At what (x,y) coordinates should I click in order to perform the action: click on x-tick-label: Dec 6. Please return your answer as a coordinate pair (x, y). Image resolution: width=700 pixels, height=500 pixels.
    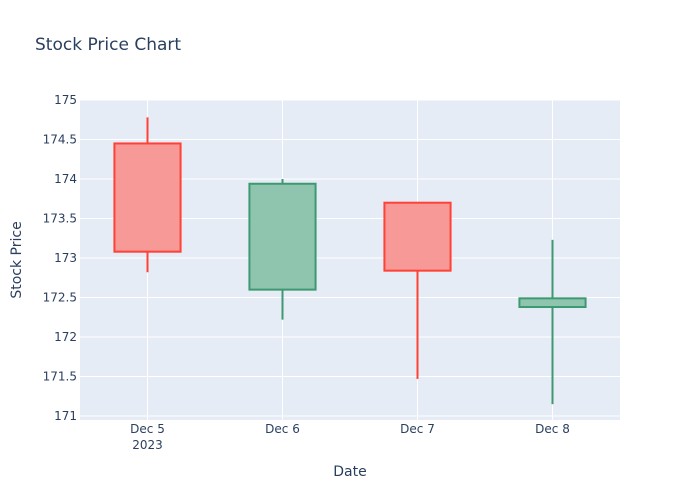
    Looking at the image, I should click on (282, 429).